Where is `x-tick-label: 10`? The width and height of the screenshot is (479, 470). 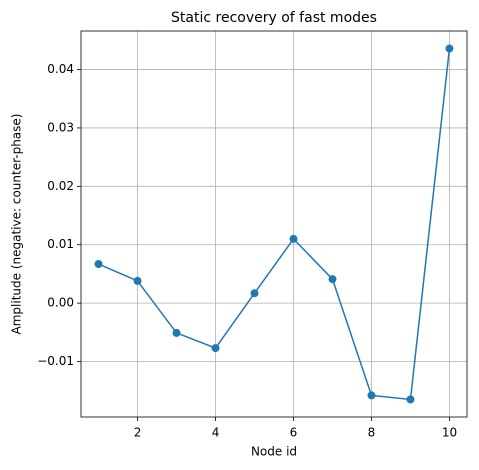
x-tick-label: 10 is located at coordinates (449, 433).